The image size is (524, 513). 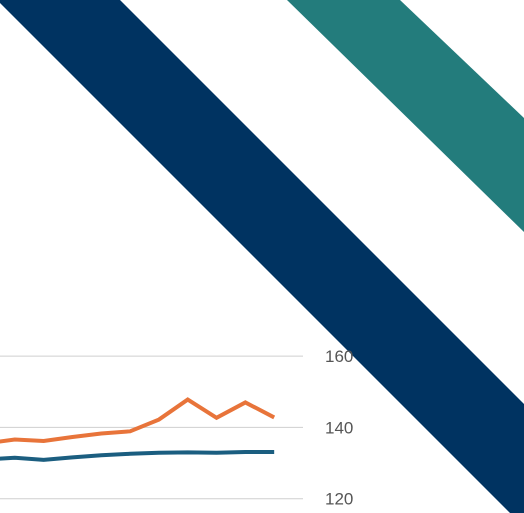 I want to click on y-axis-ticks: 160 140 120, so click(x=339, y=428).